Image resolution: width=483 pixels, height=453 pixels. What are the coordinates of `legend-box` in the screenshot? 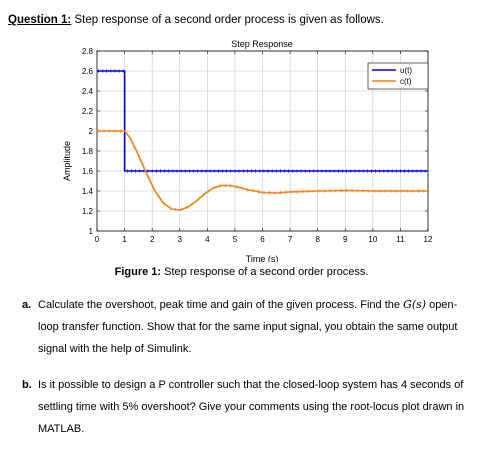 It's located at (398, 76).